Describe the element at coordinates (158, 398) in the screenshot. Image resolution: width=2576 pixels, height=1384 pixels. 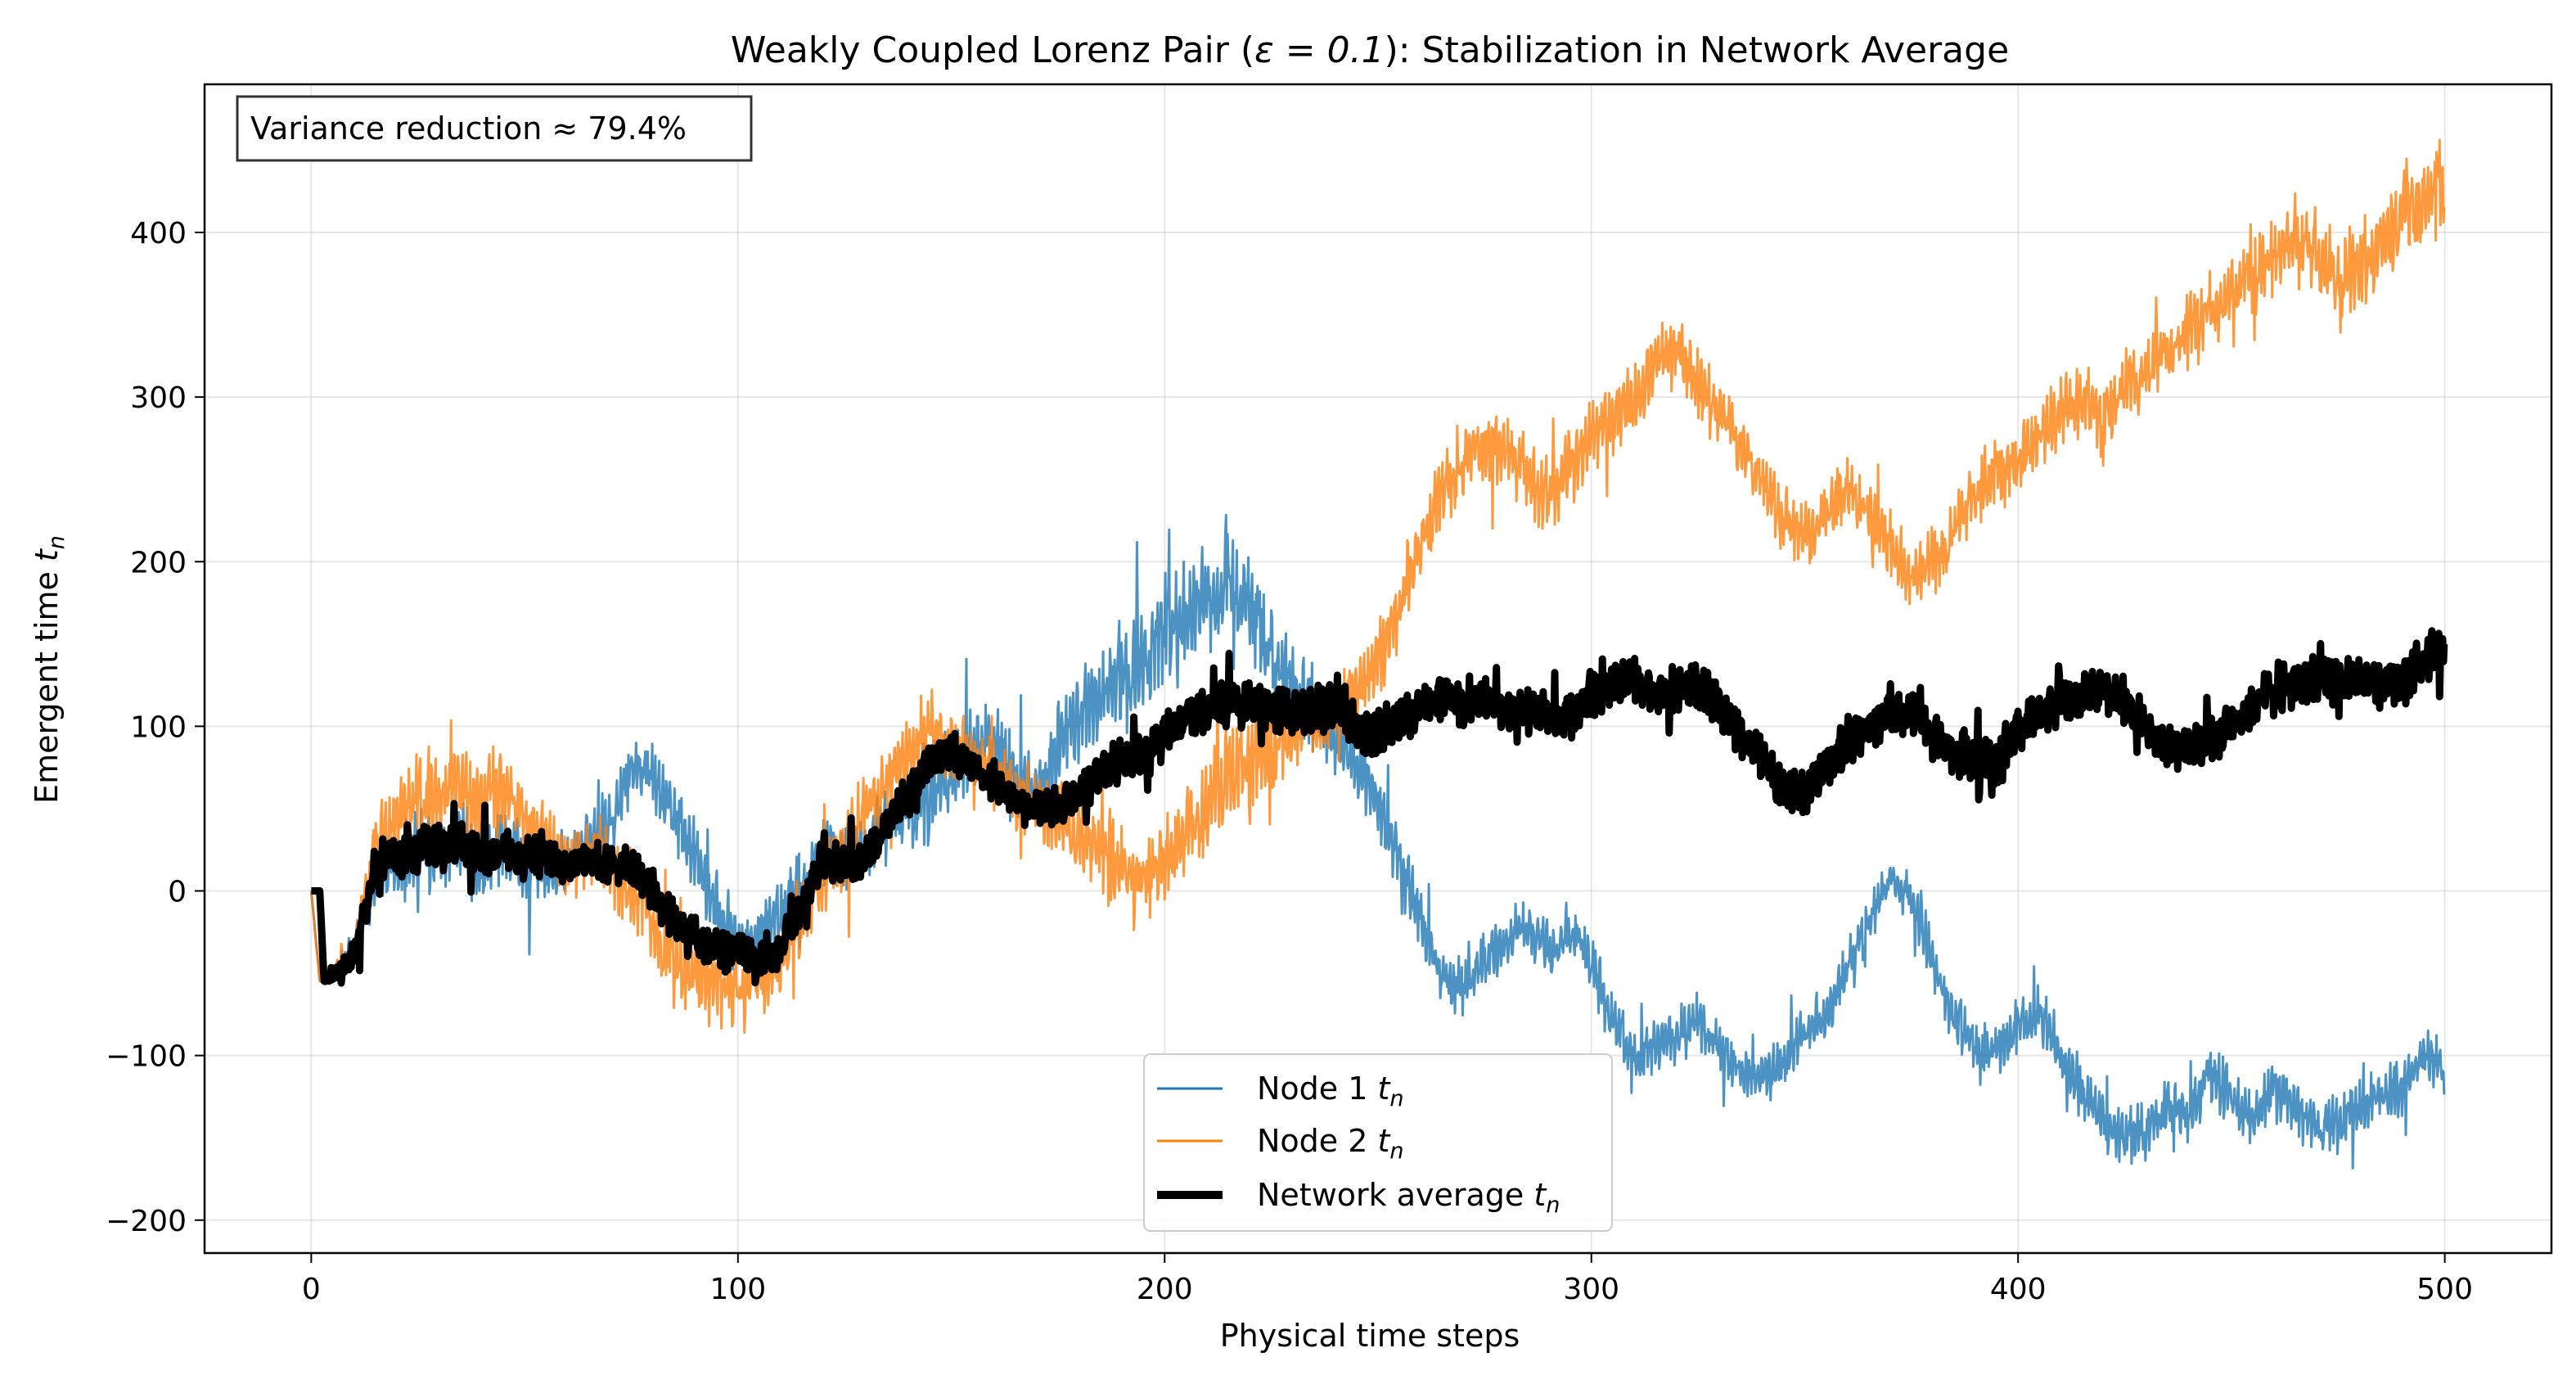
I see `y-tick-label: 300` at that location.